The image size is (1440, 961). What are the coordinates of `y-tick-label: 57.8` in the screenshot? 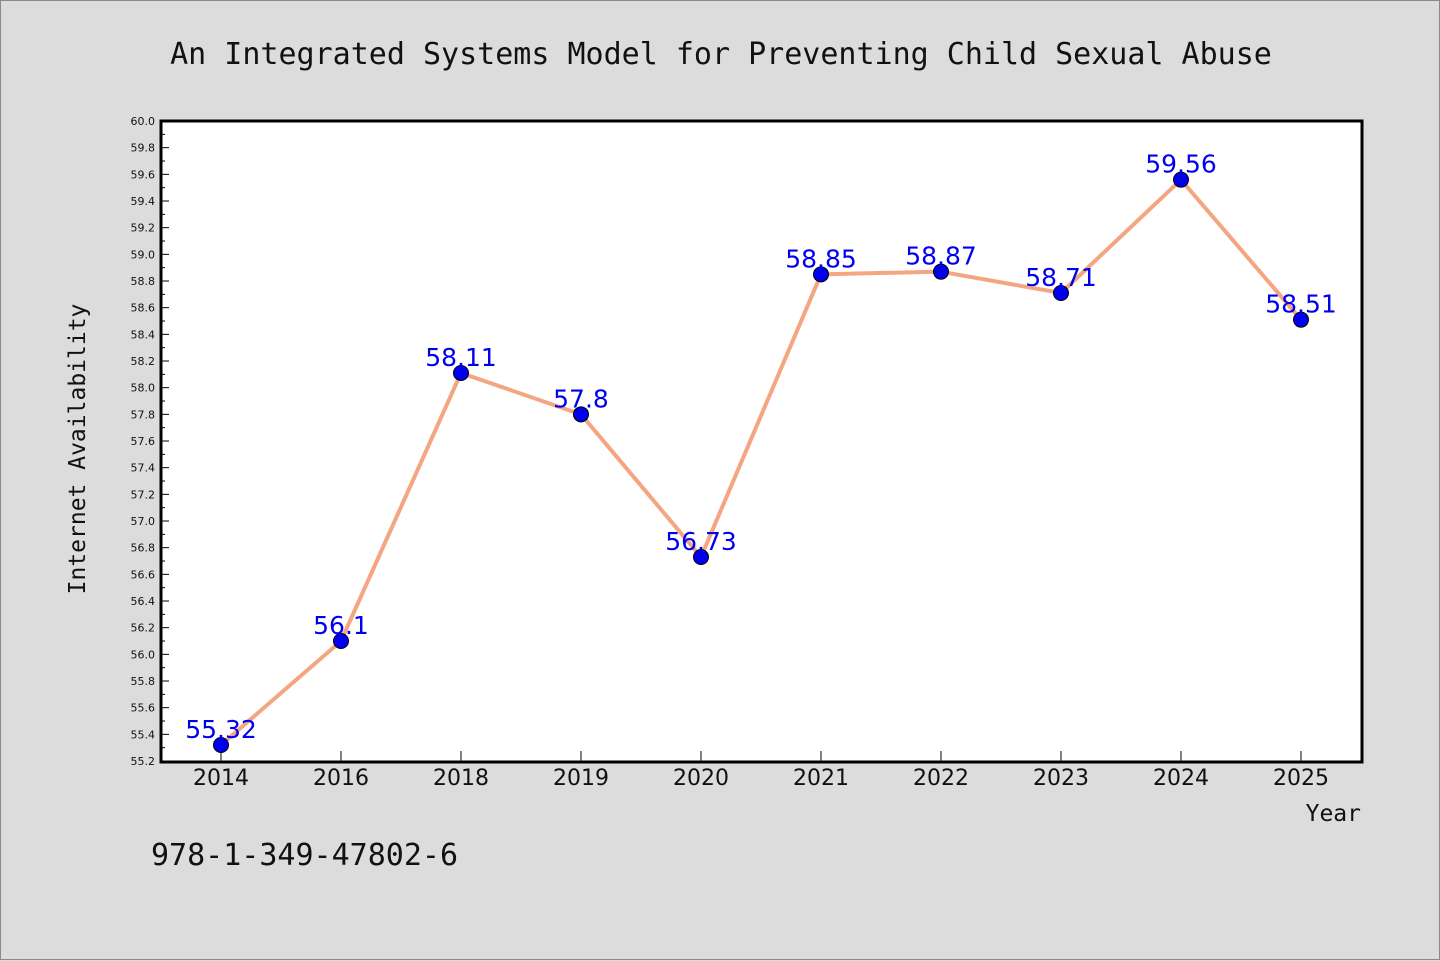 It's located at (143, 414).